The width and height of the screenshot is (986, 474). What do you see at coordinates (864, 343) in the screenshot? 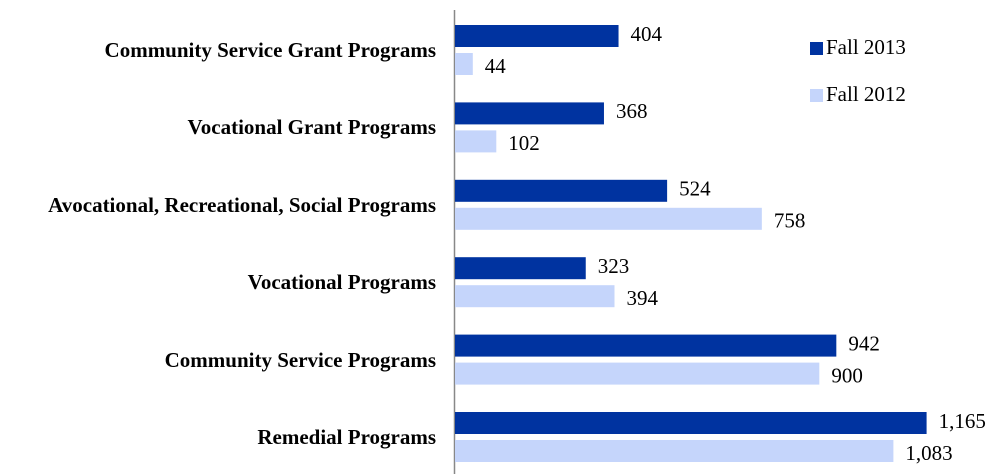
I see `value-label: 942` at bounding box center [864, 343].